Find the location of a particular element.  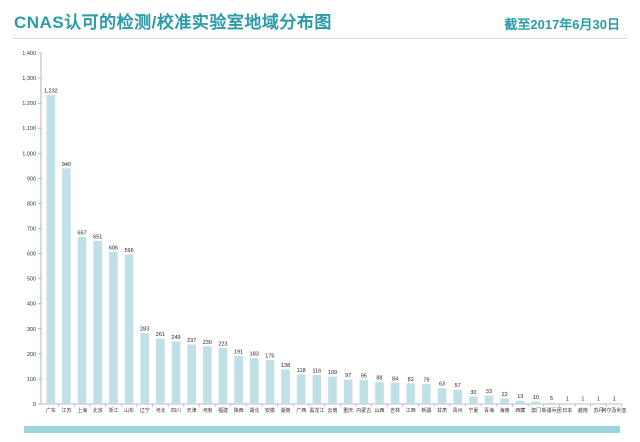

x-tick-label: 浙江 is located at coordinates (113, 410).